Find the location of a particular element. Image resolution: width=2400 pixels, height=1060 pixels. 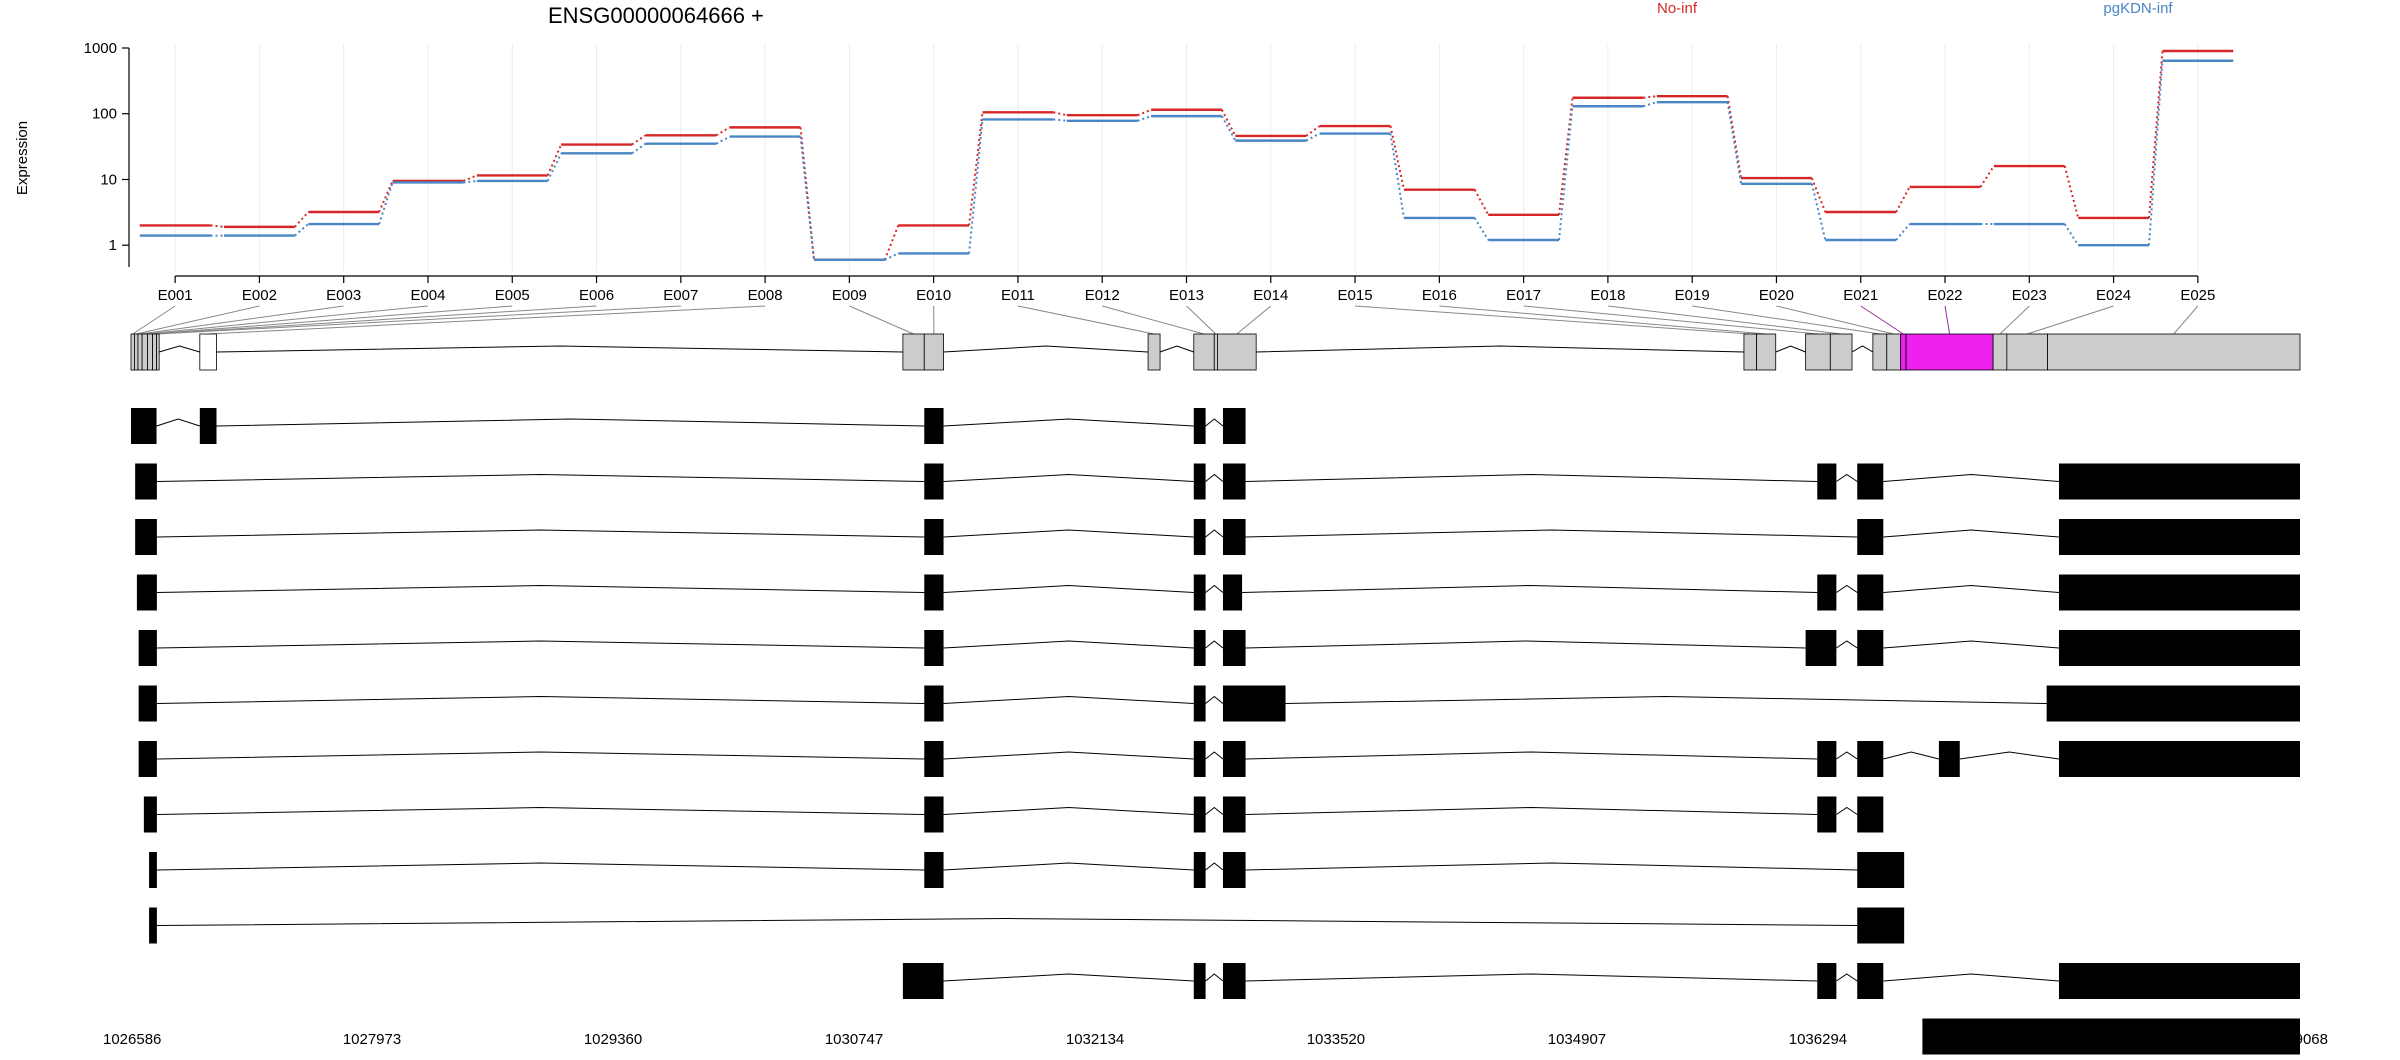

exon-label-e002: E002 is located at coordinates (259, 295).